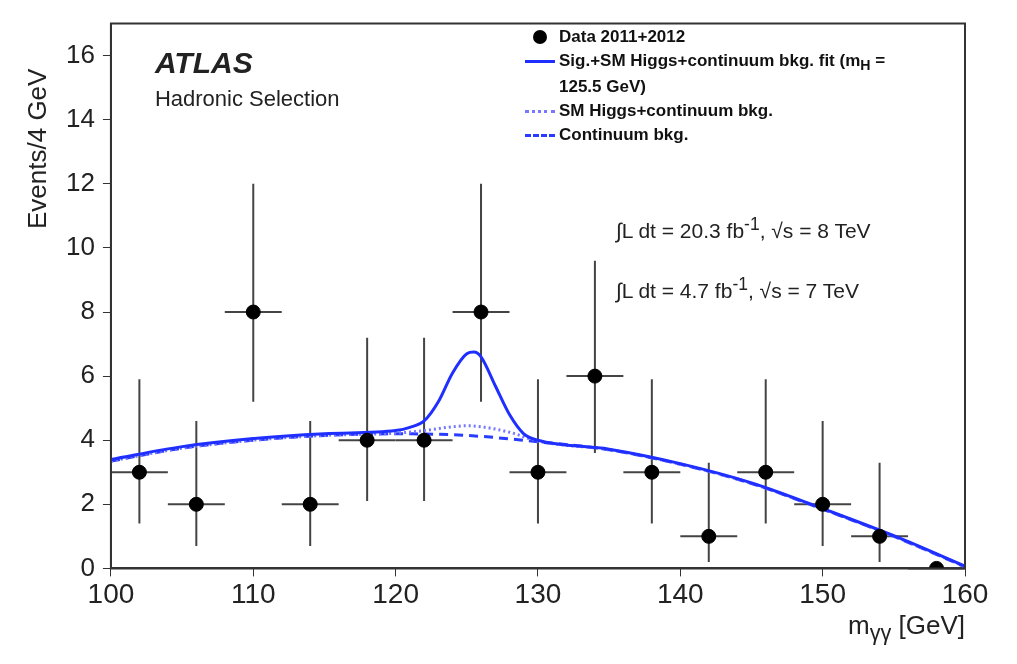 This screenshot has width=1017, height=664. I want to click on y-tick-label: 2, so click(87, 502).